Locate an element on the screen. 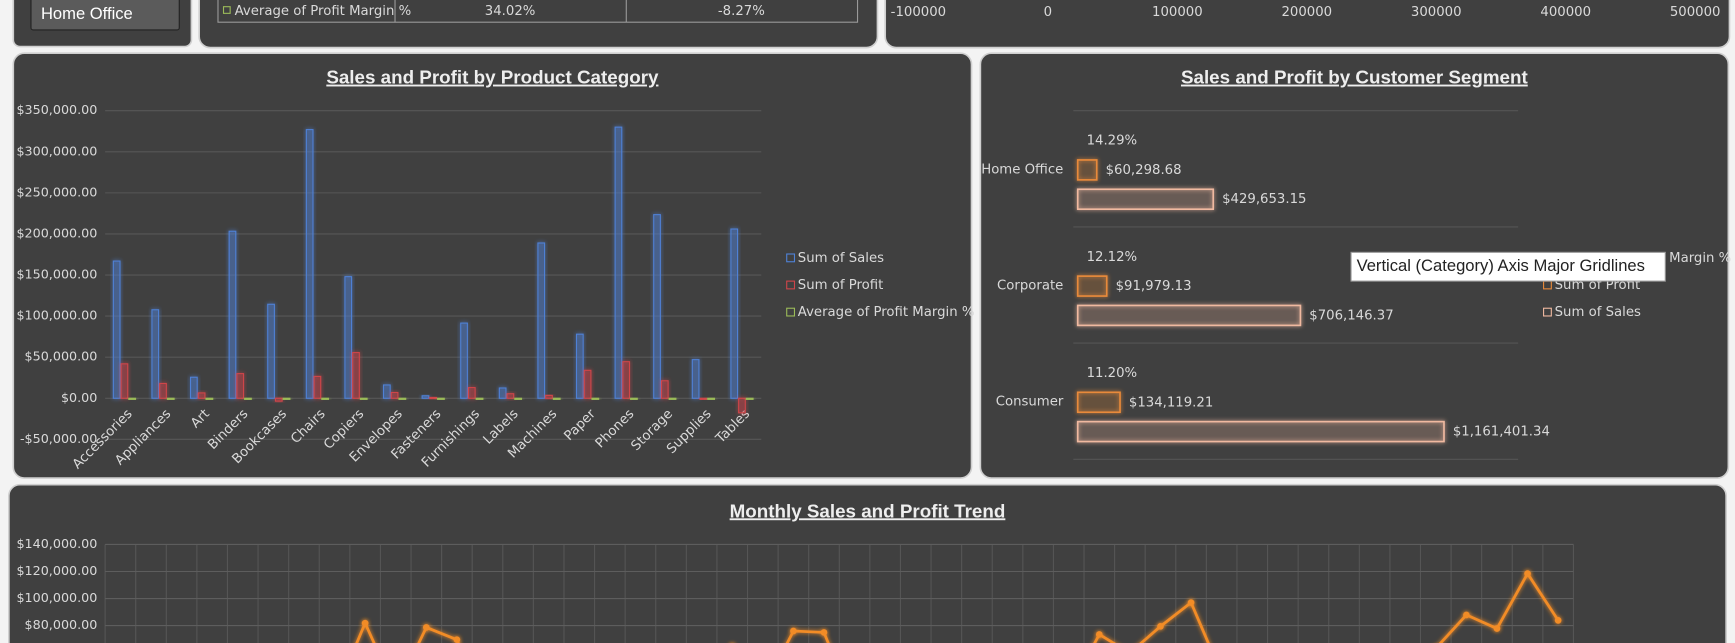 Image resolution: width=1735 pixels, height=643 pixels. data-label: $60,298.68 is located at coordinates (1144, 170).